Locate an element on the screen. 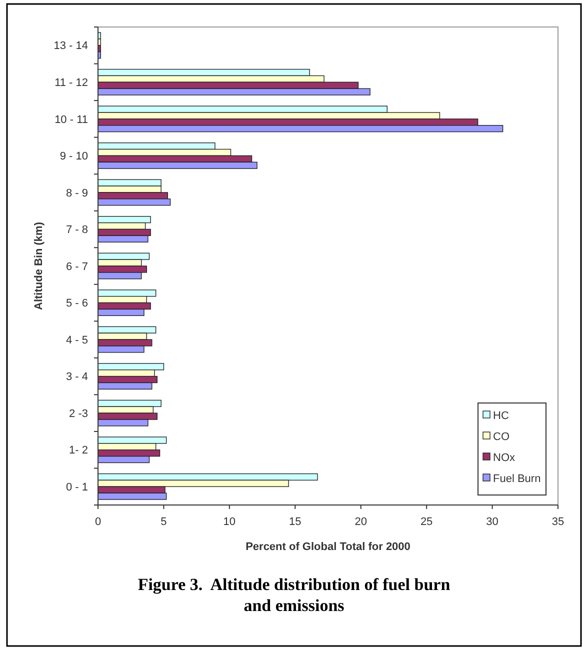  x-axis-title: Percent of Global Total for 2000 is located at coordinates (328, 547).